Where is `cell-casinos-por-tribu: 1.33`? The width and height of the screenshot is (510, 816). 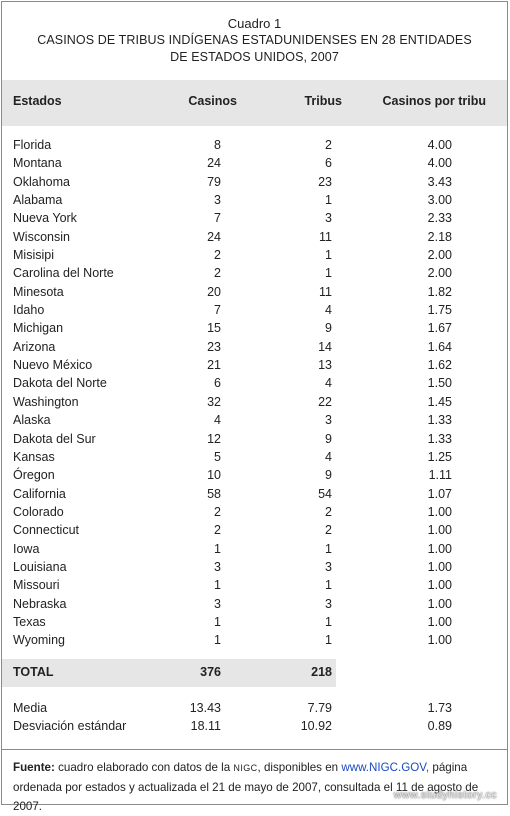 cell-casinos-por-tribu: 1.33 is located at coordinates (439, 438).